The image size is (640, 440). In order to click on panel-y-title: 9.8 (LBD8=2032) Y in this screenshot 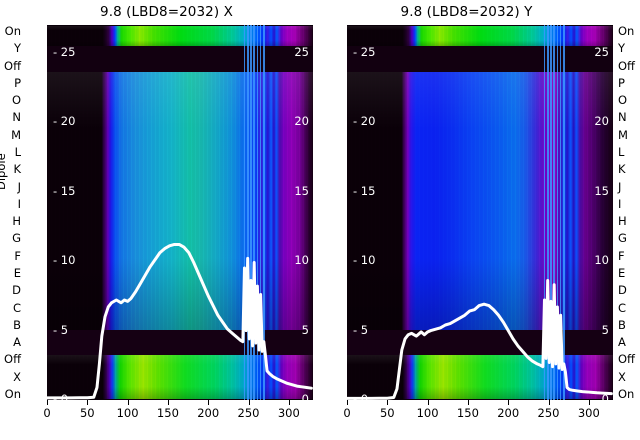, I will do `click(466, 12)`.